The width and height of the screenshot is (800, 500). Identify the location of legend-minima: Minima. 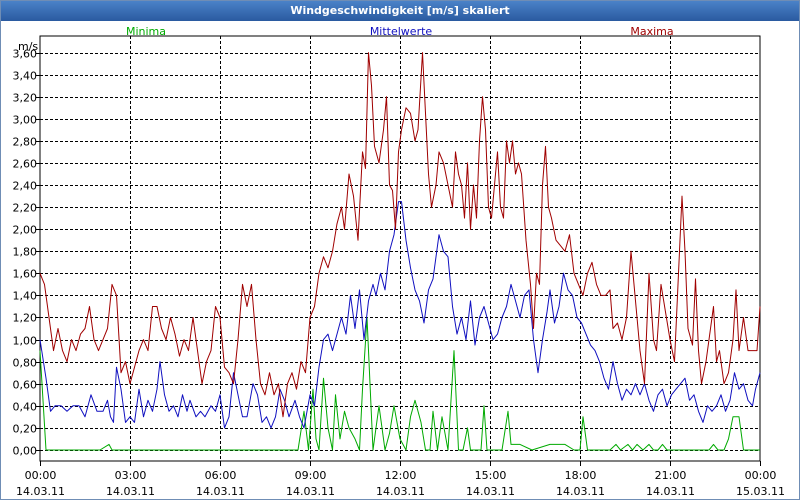
(146, 31).